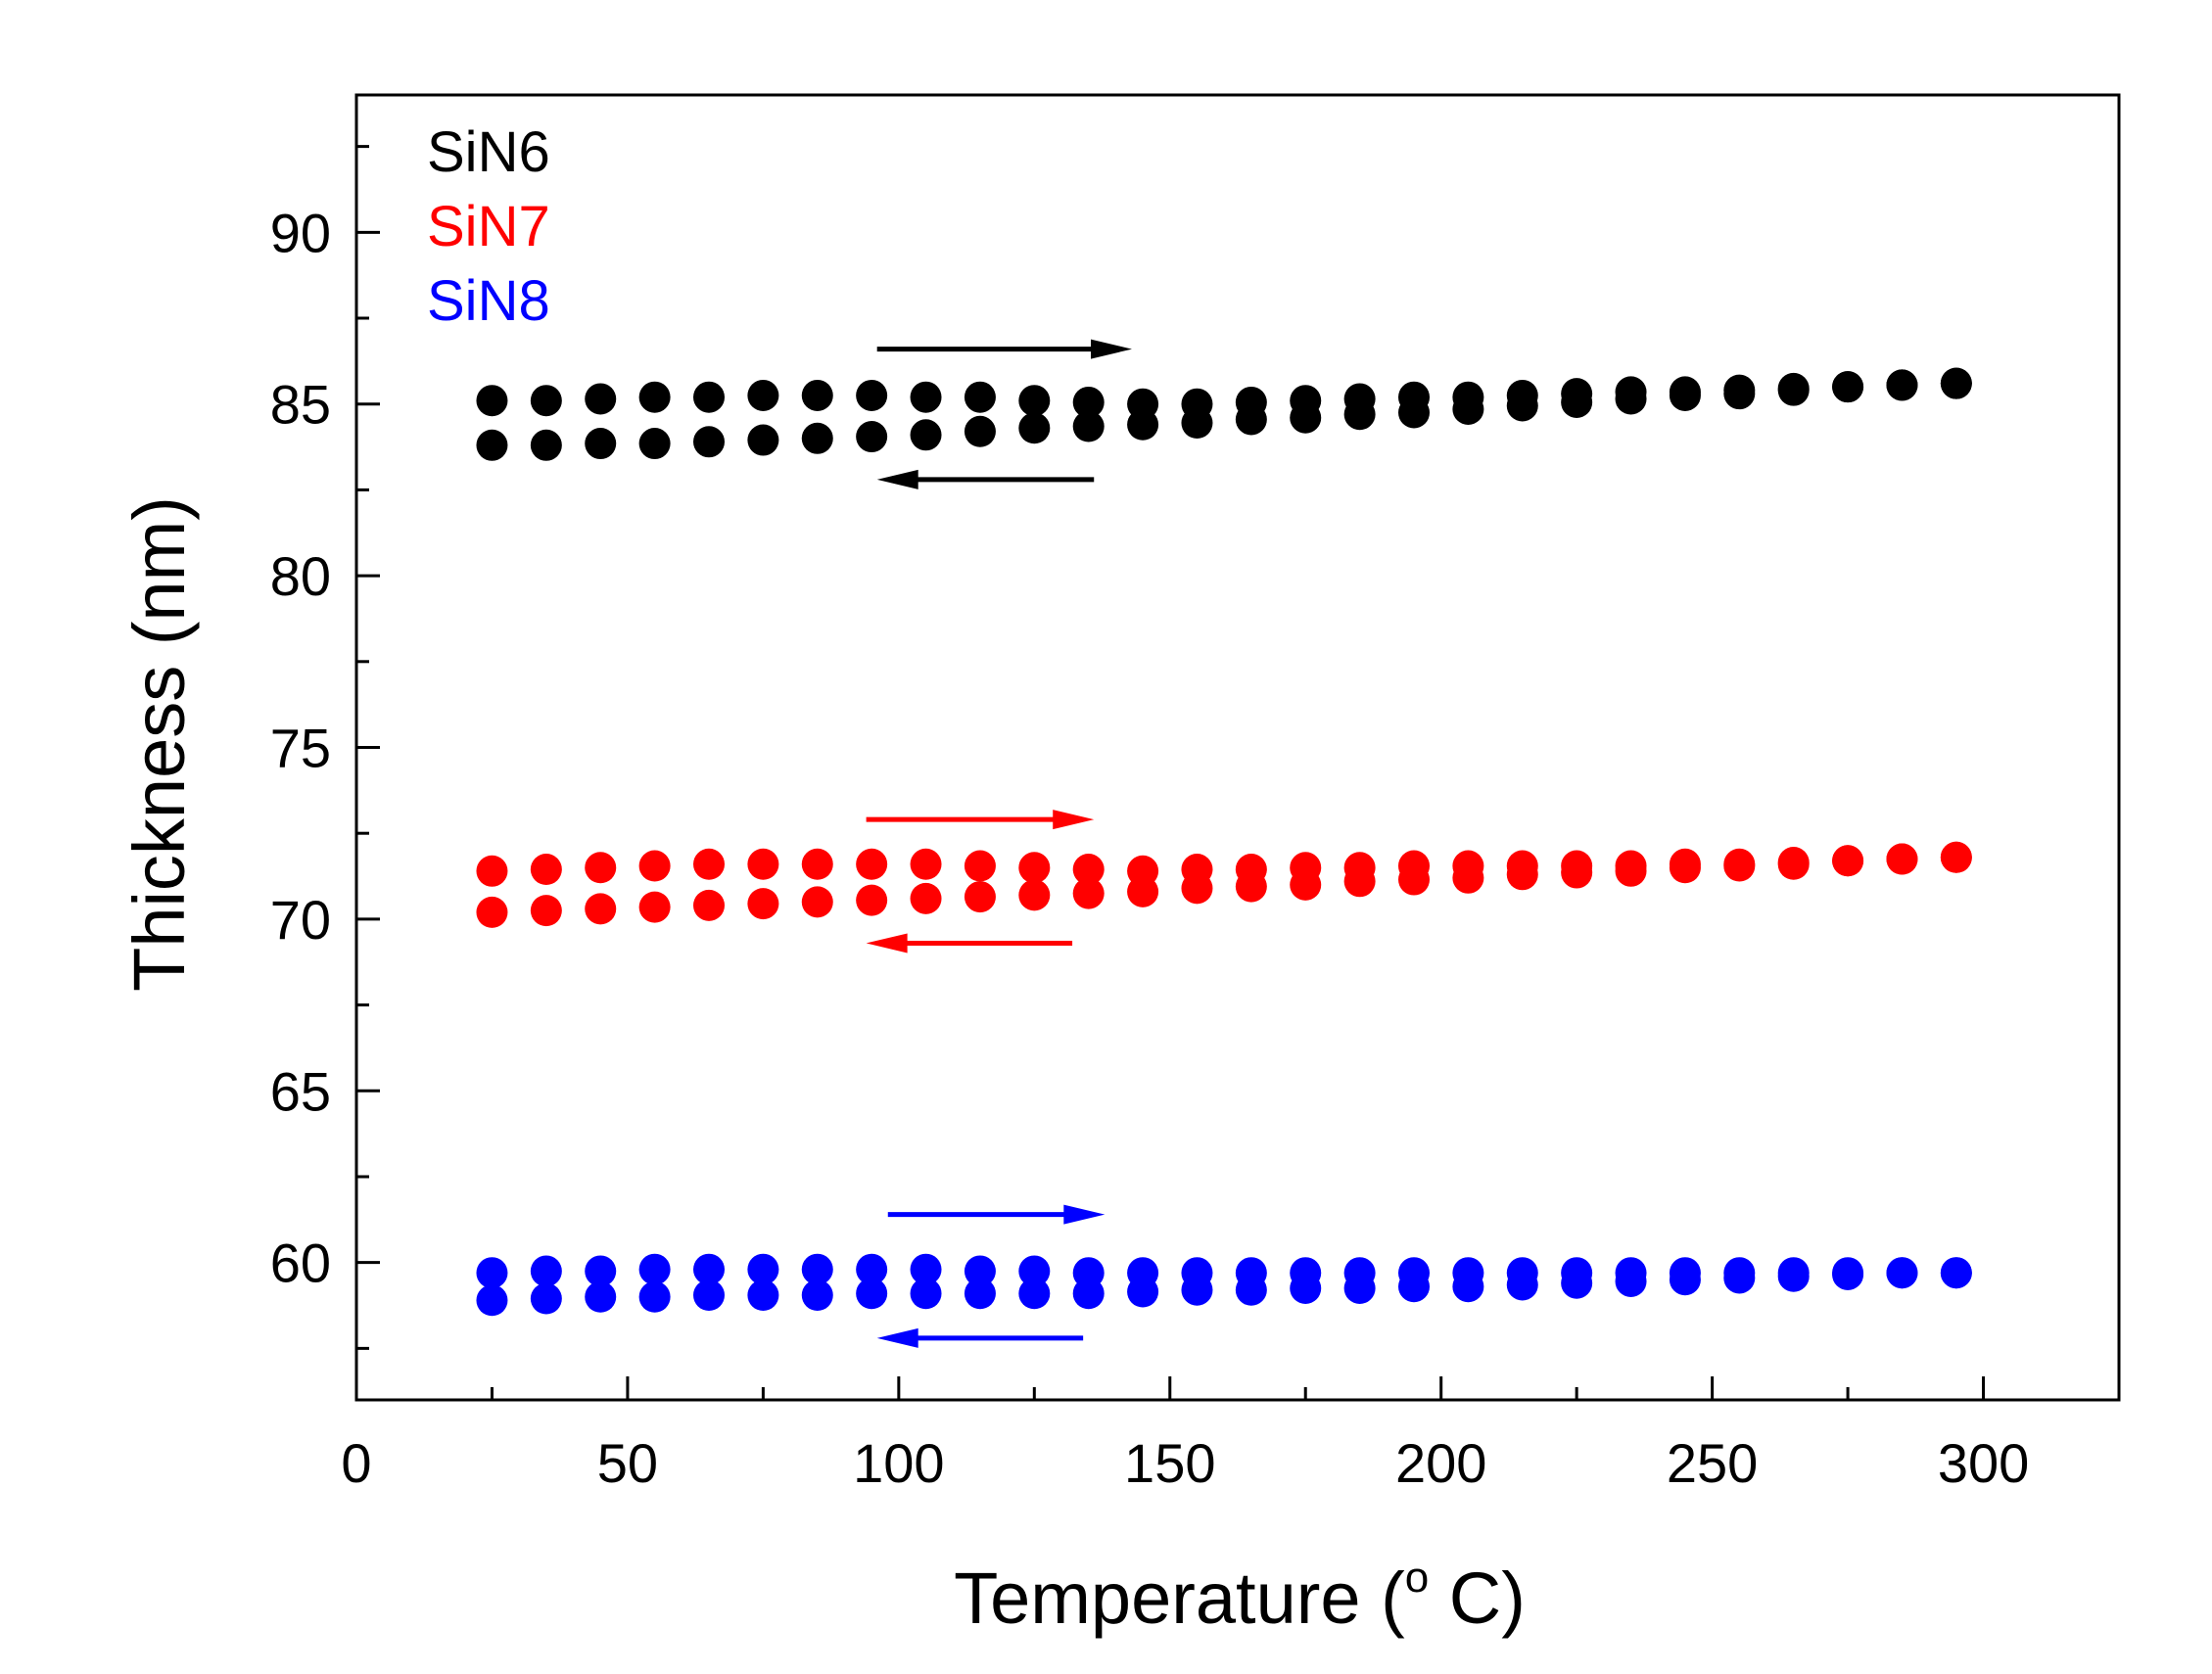 The image size is (2212, 1674). I want to click on x-axis-title-main: Temperature (, so click(1179, 1598).